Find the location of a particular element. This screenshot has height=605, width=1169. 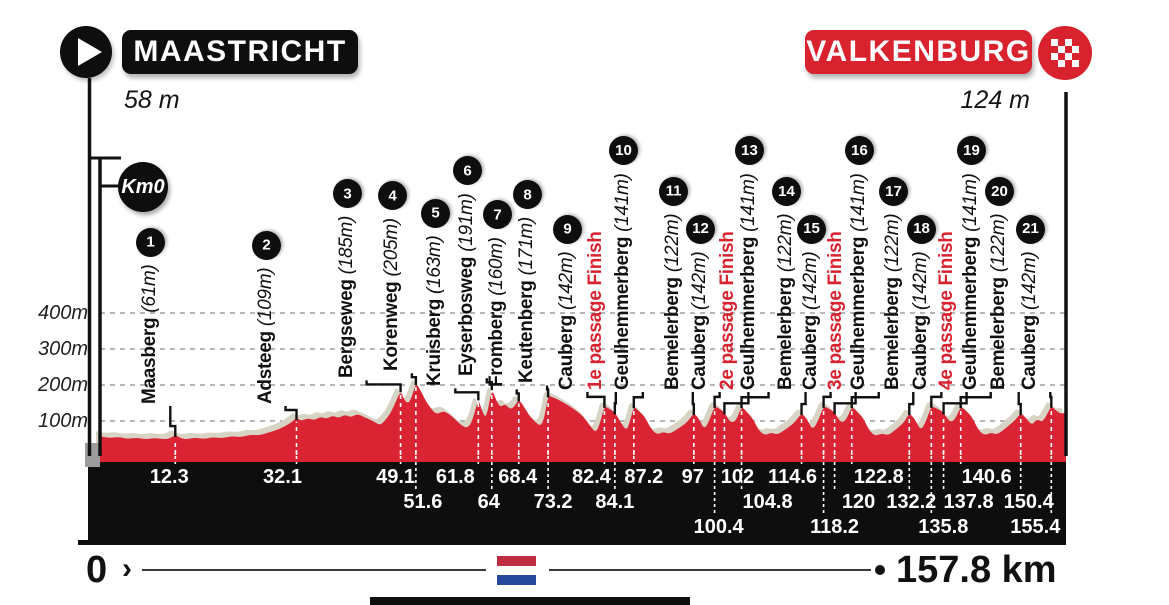

km-marker: 32.1 is located at coordinates (282, 477).